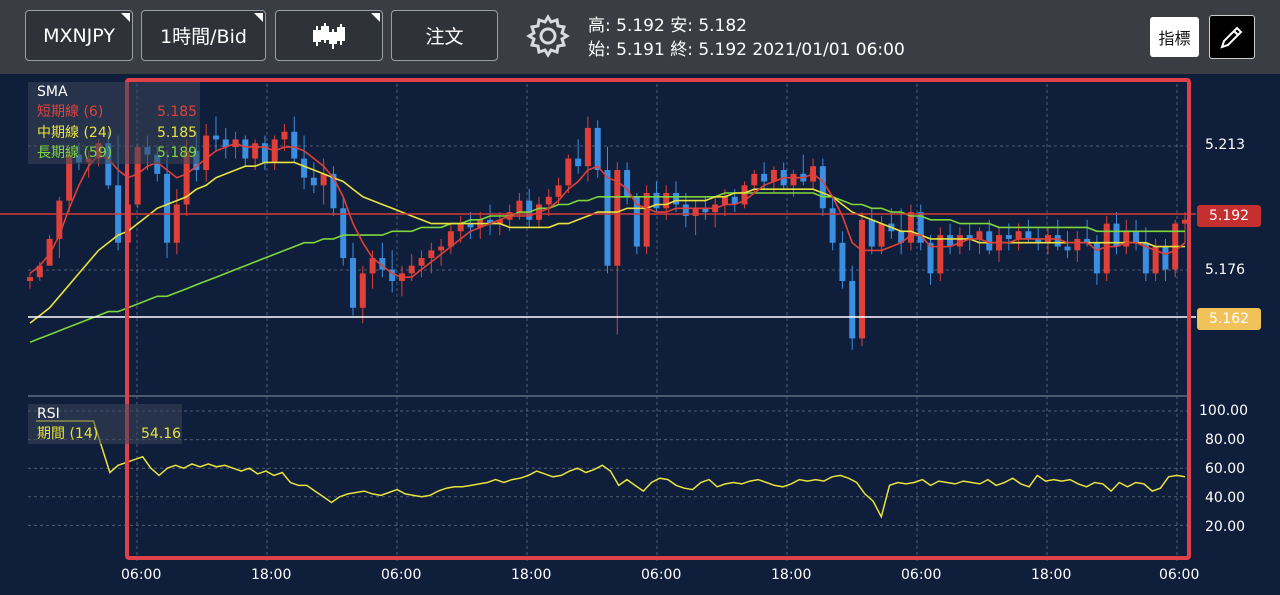 This screenshot has width=1280, height=595. I want to click on sma-long-value: 5.189, so click(177, 153).